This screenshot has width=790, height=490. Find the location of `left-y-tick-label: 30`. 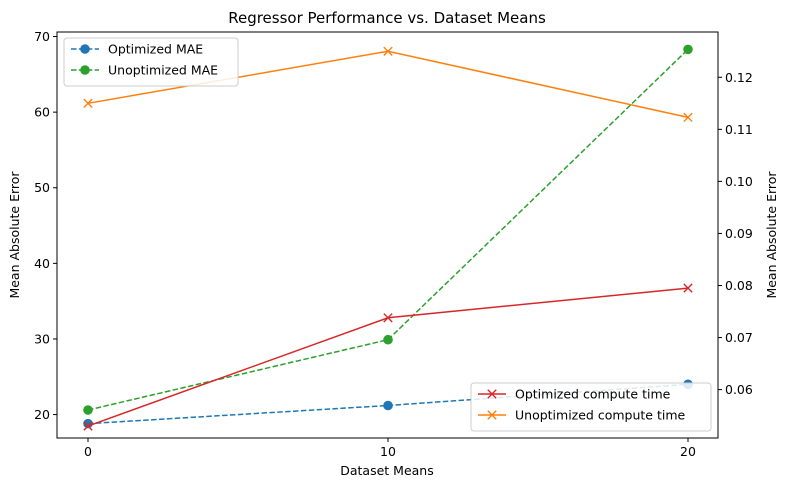

left-y-tick-label: 30 is located at coordinates (42, 338).